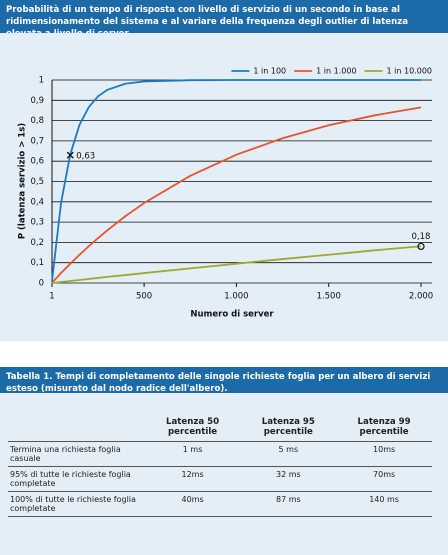  Describe the element at coordinates (384, 454) in the screenshot. I see `cell: 10ms` at that location.